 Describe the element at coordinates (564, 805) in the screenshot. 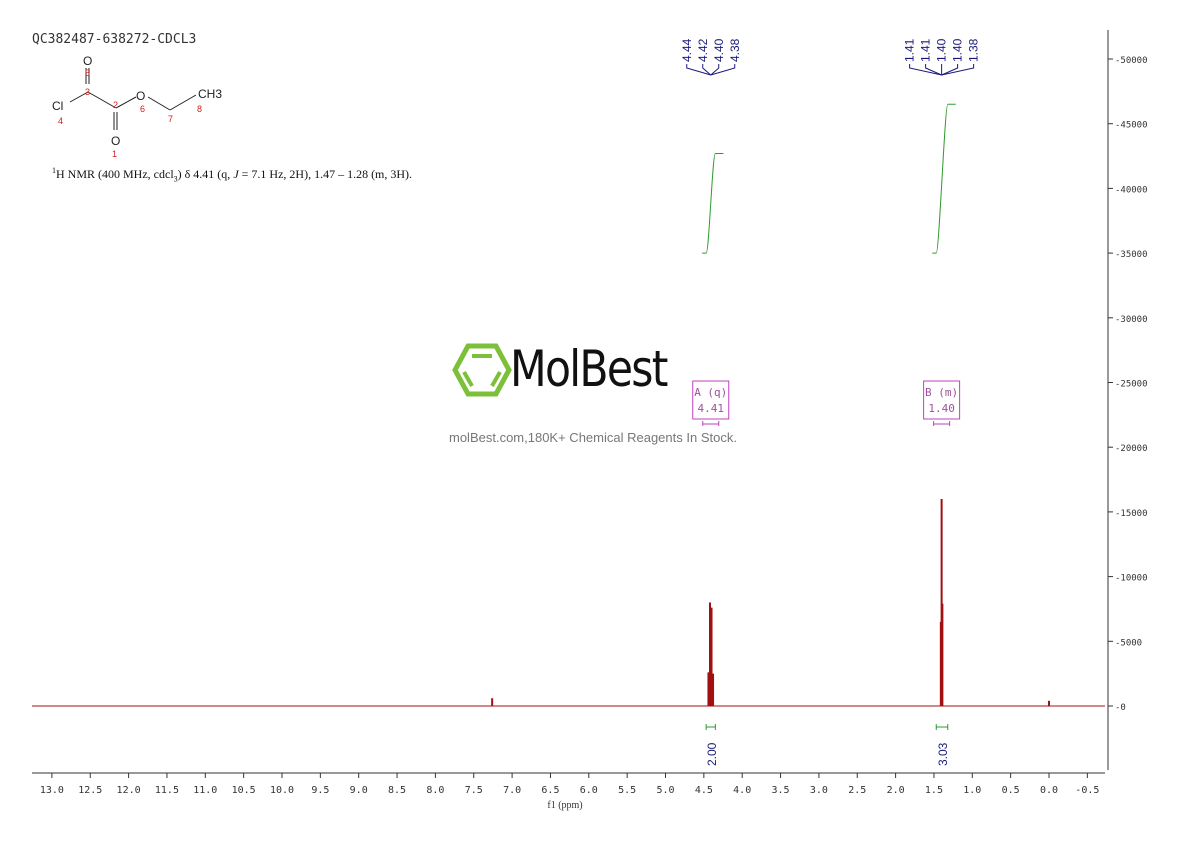

I see `x-axis-label: f1 (ppm)` at that location.